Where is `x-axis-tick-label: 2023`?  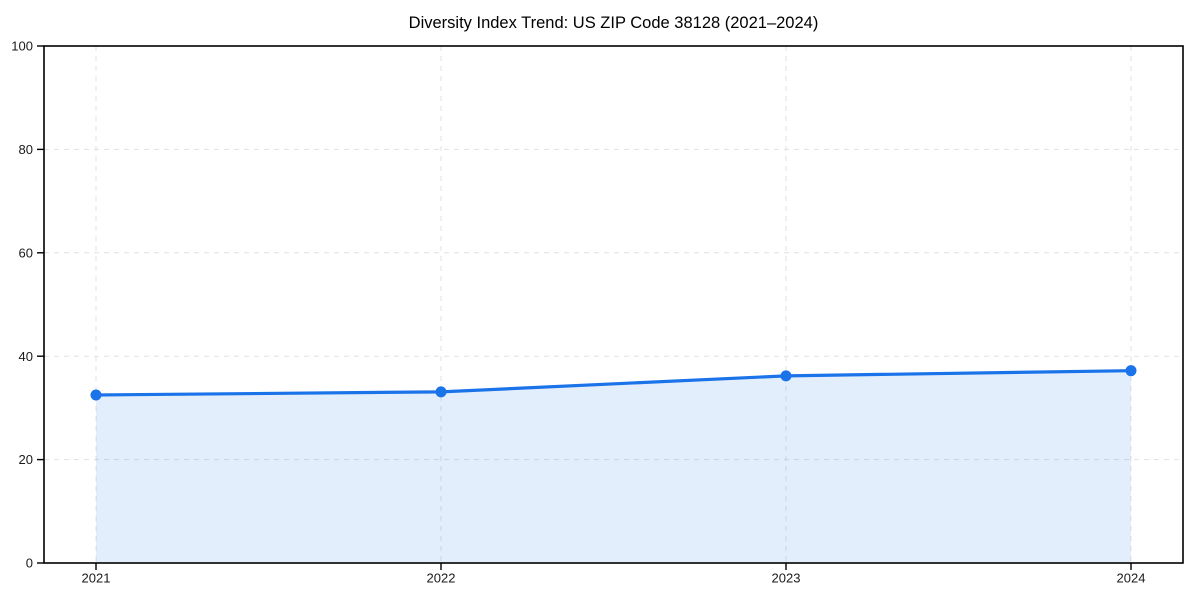 x-axis-tick-label: 2023 is located at coordinates (786, 578).